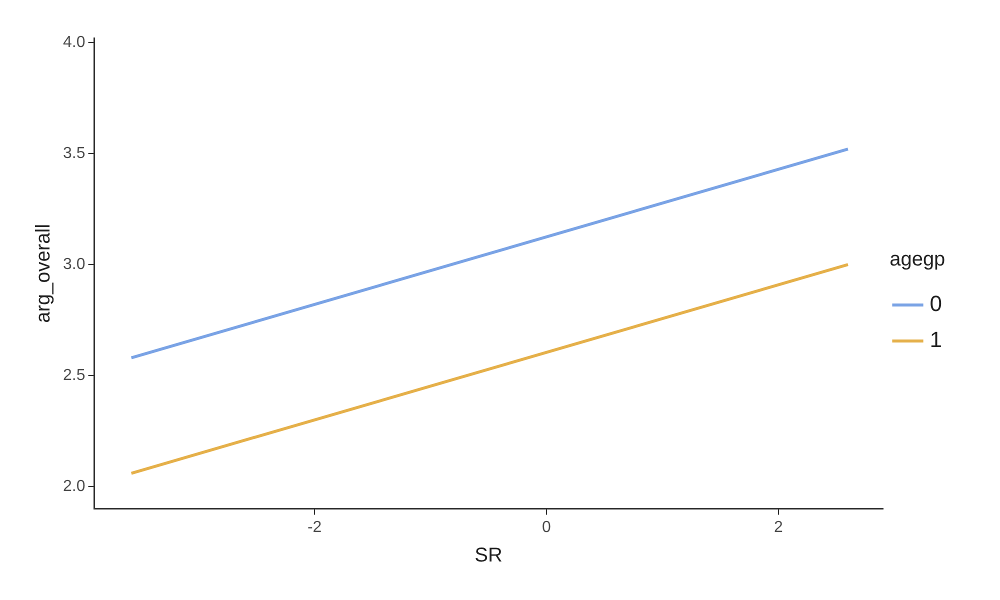 The width and height of the screenshot is (1000, 600). Describe the element at coordinates (74, 264) in the screenshot. I see `y-tick-label: 3.0` at that location.